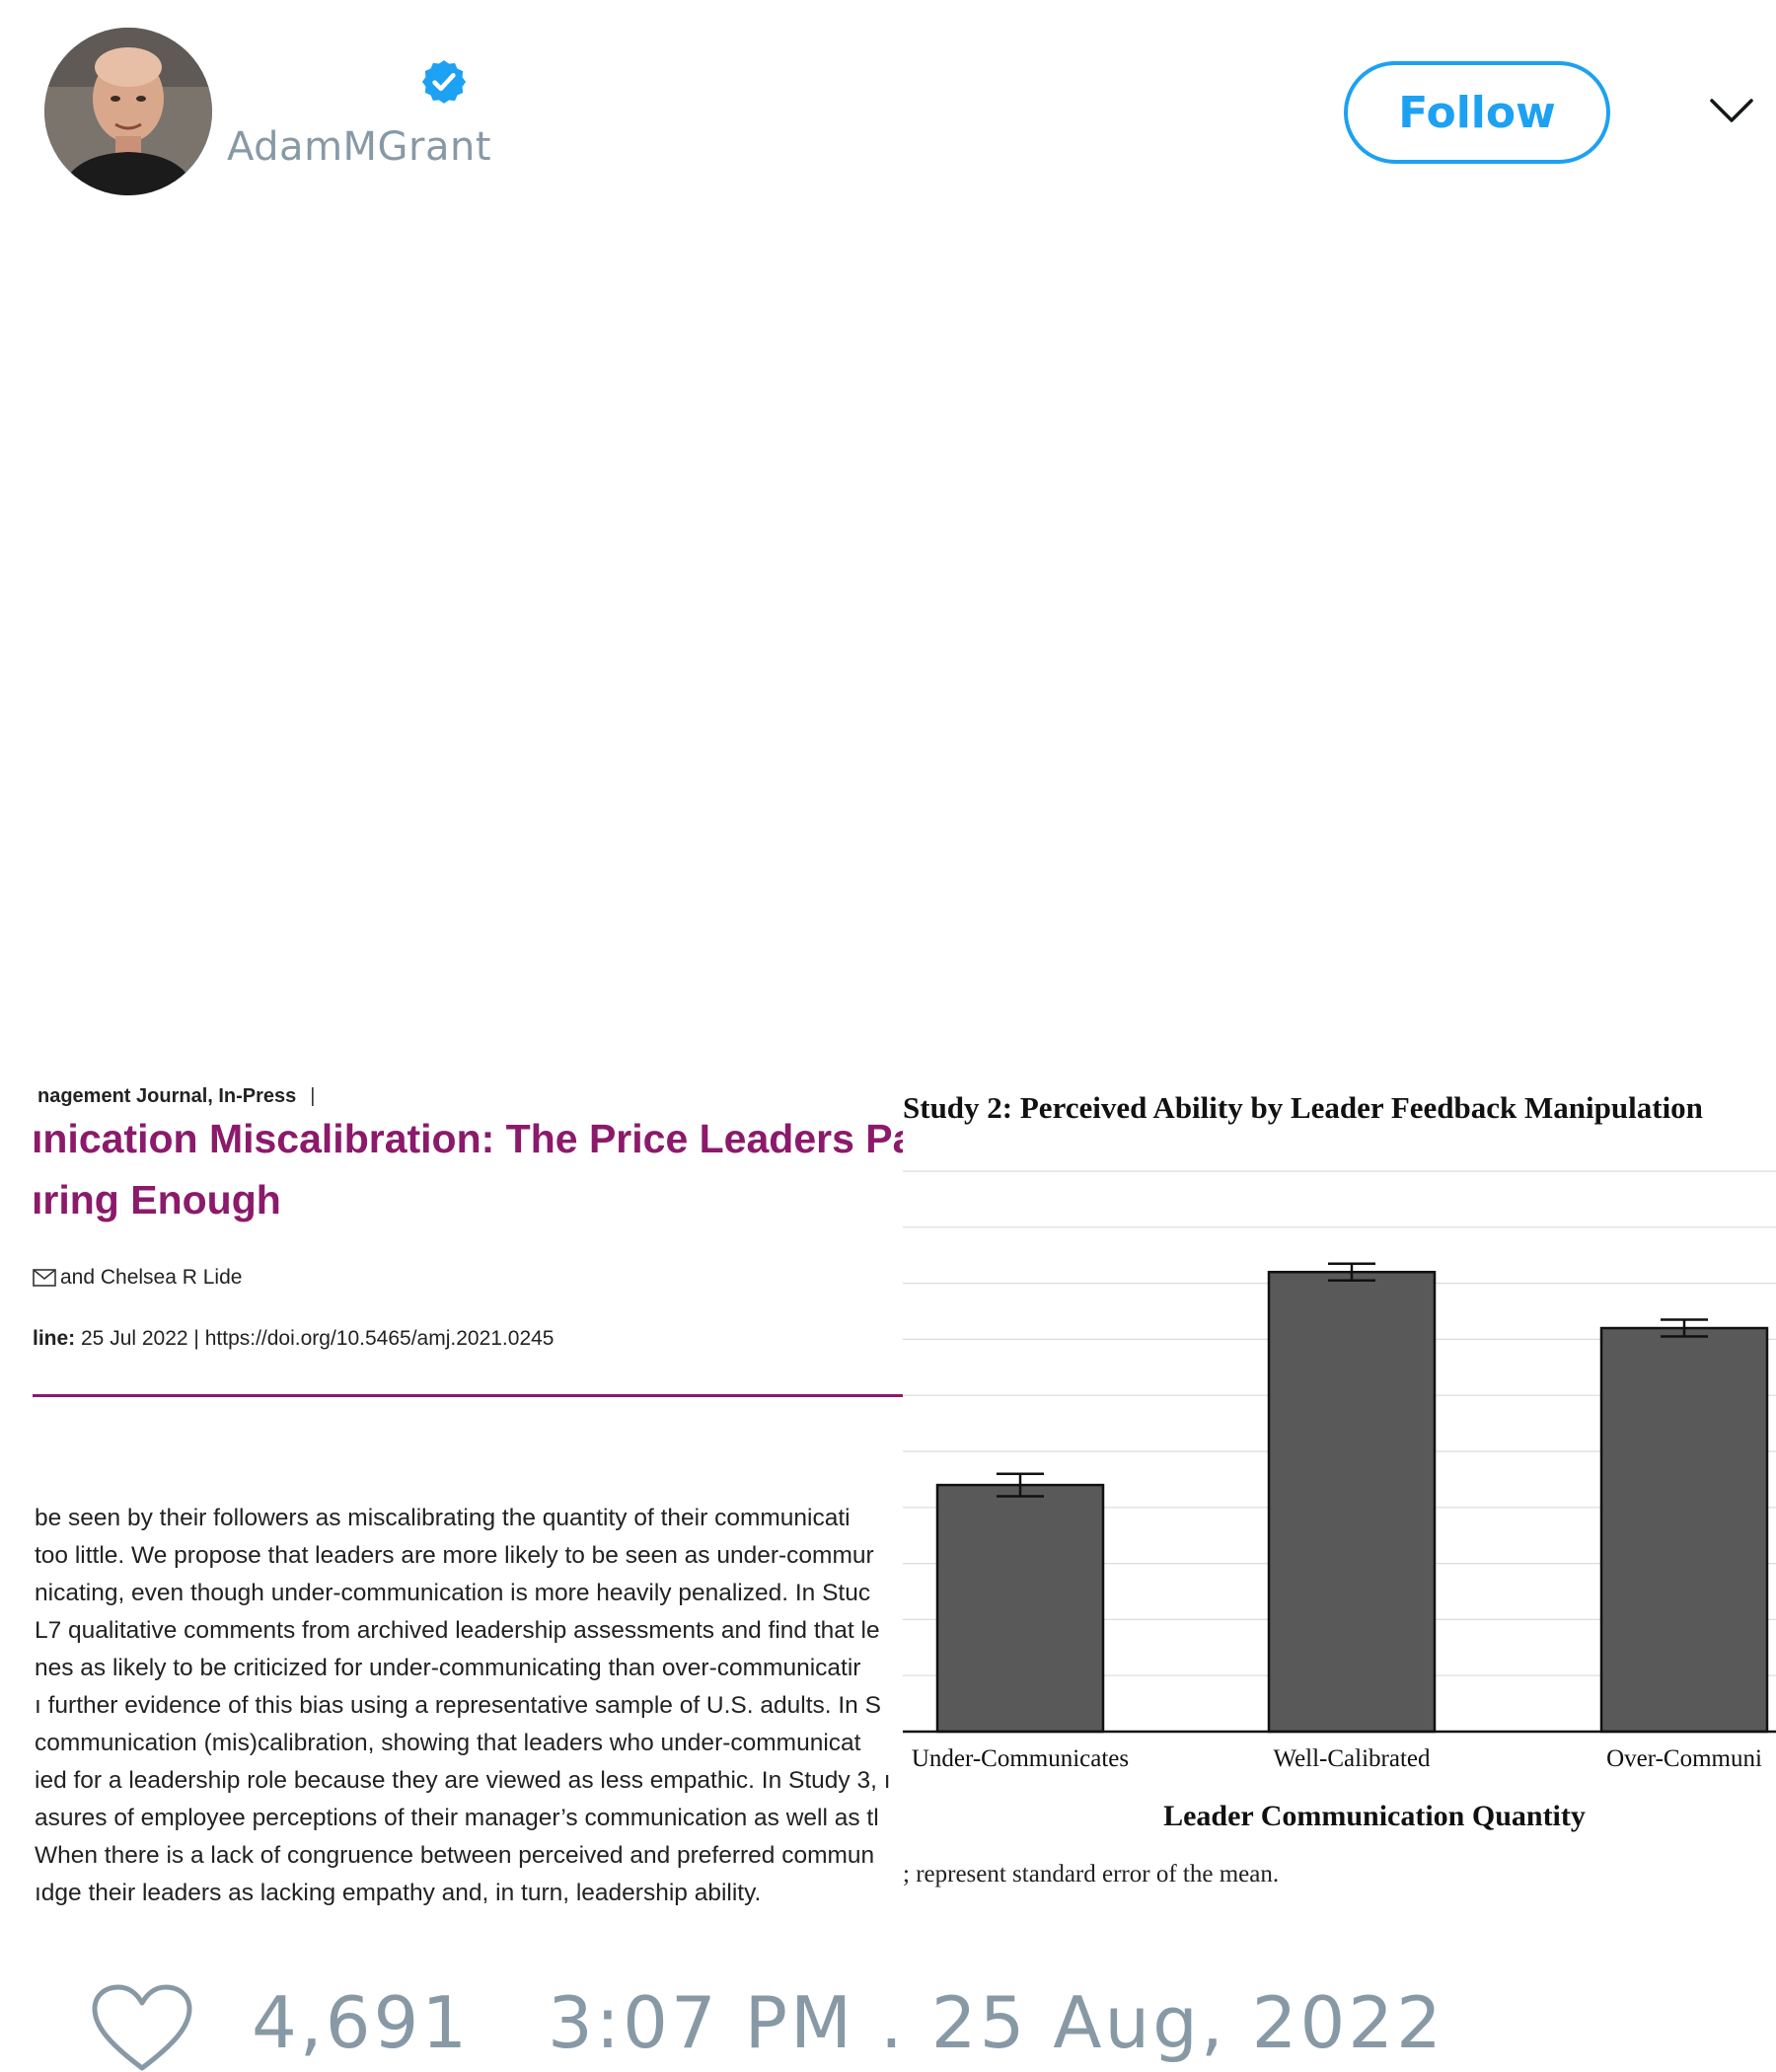  I want to click on paper-authors: and Chelsea R Lide, so click(138, 1278).